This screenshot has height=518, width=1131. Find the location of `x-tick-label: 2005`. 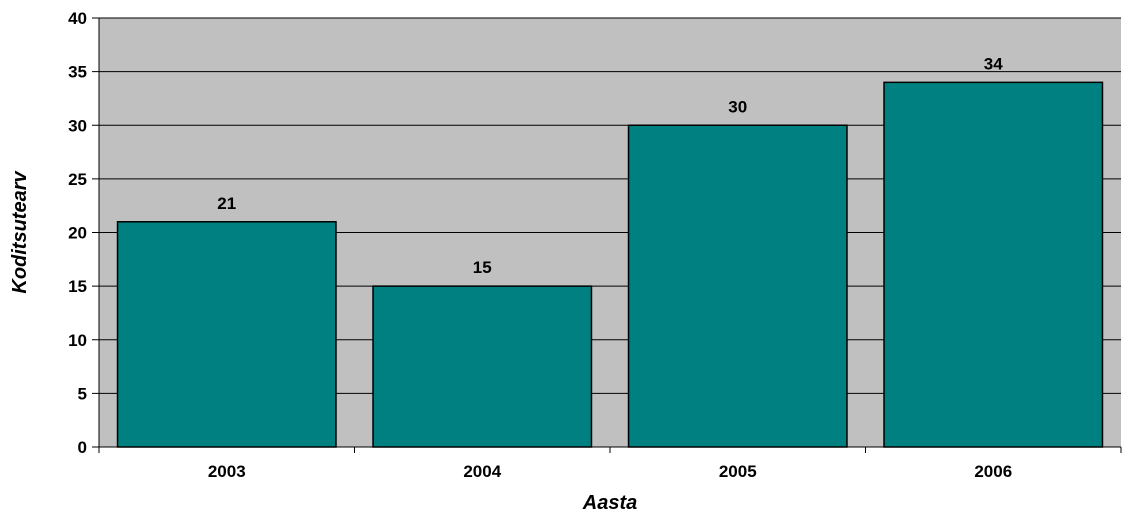

x-tick-label: 2005 is located at coordinates (738, 471).